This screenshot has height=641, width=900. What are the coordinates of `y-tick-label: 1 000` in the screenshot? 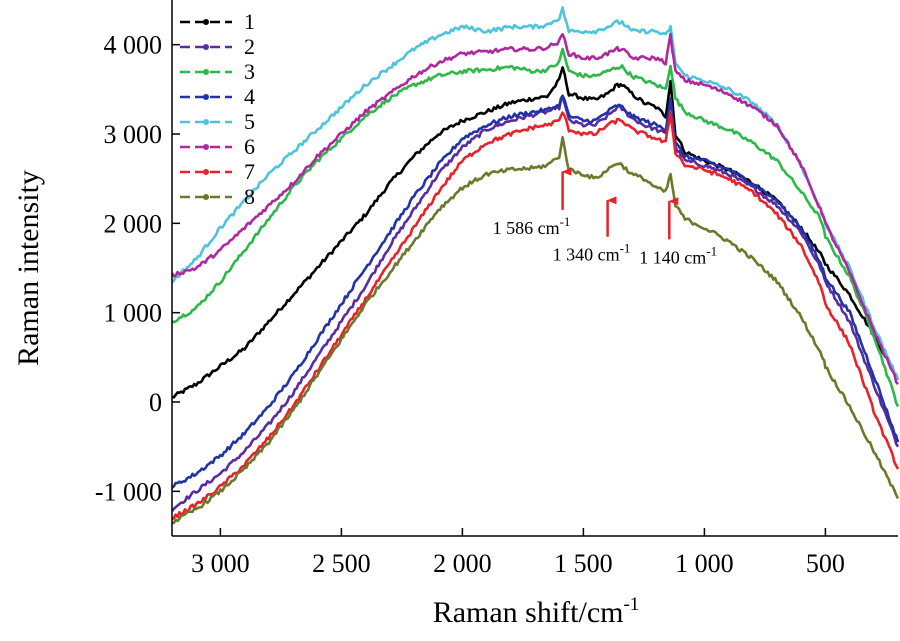 It's located at (133, 313).